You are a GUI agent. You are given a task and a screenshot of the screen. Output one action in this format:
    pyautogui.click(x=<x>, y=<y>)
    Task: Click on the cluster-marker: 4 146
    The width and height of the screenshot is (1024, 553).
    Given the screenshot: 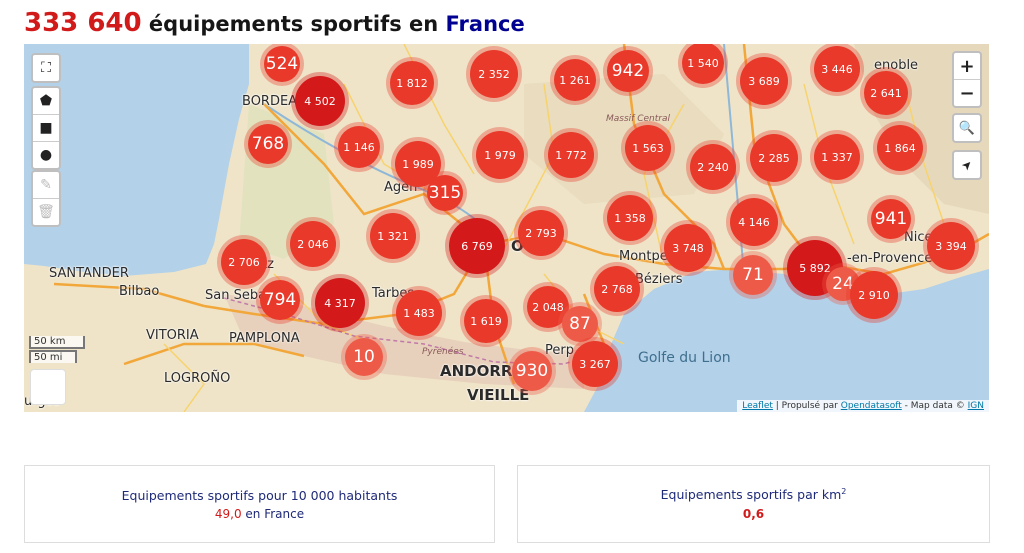 What is the action you would take?
    pyautogui.click(x=754, y=222)
    